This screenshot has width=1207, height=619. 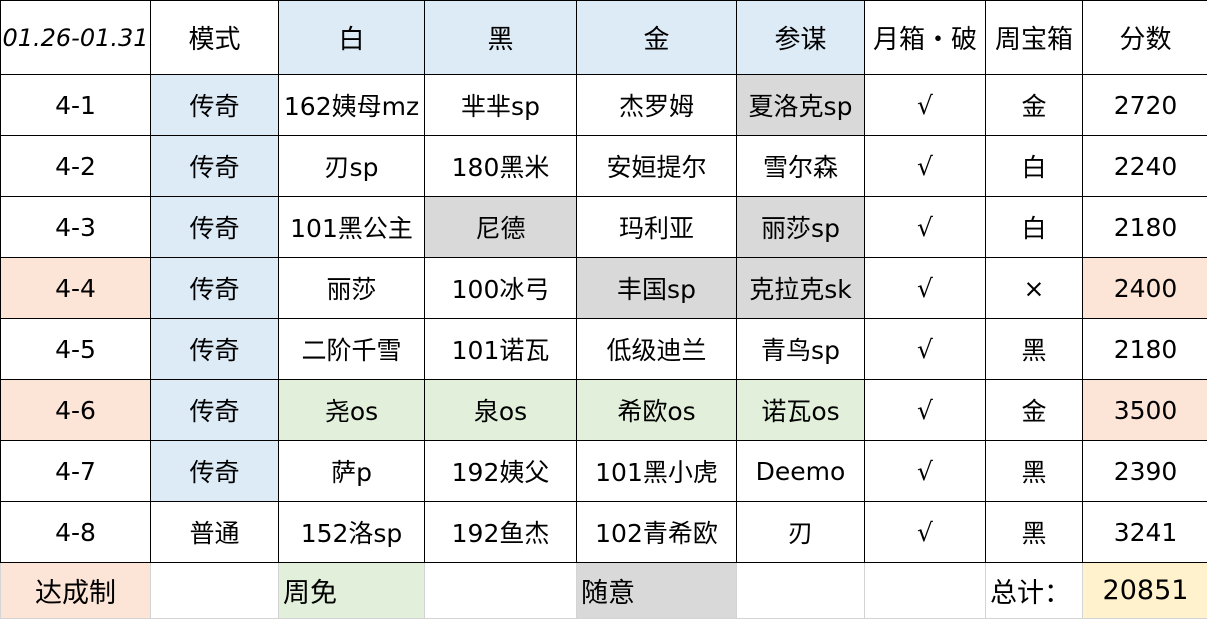 What do you see at coordinates (76, 105) in the screenshot?
I see `cell-stage: 4-1` at bounding box center [76, 105].